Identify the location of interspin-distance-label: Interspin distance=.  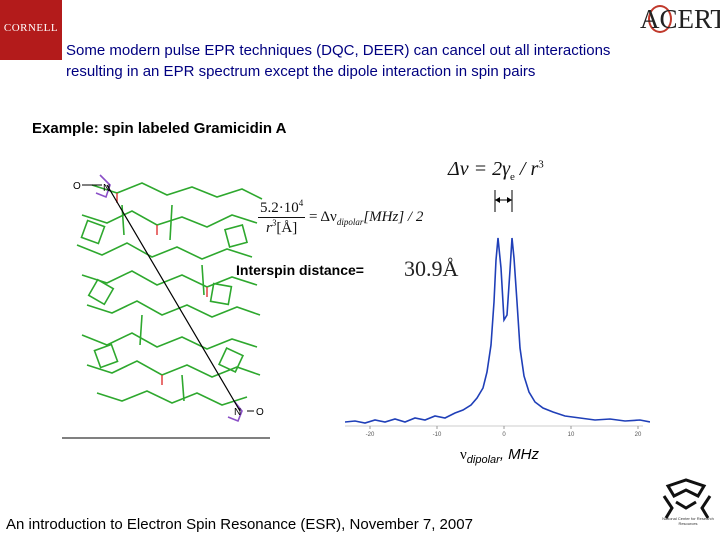
(300, 270).